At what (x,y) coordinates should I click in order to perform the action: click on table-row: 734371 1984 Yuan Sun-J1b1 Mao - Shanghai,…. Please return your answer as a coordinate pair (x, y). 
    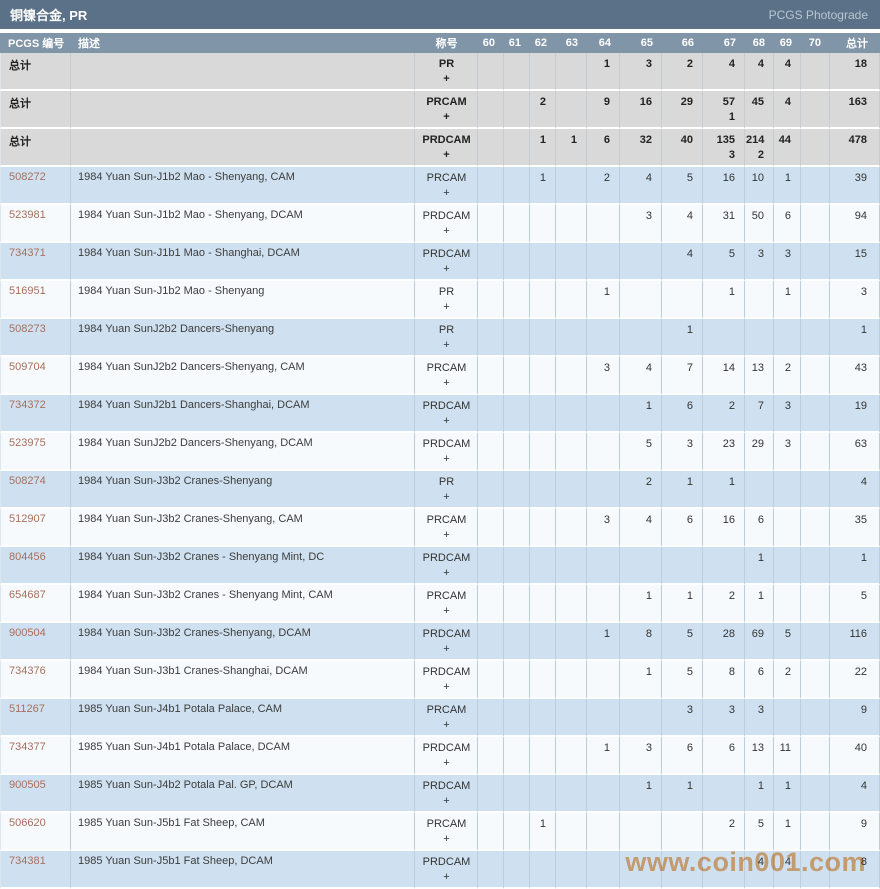
    Looking at the image, I should click on (440, 262).